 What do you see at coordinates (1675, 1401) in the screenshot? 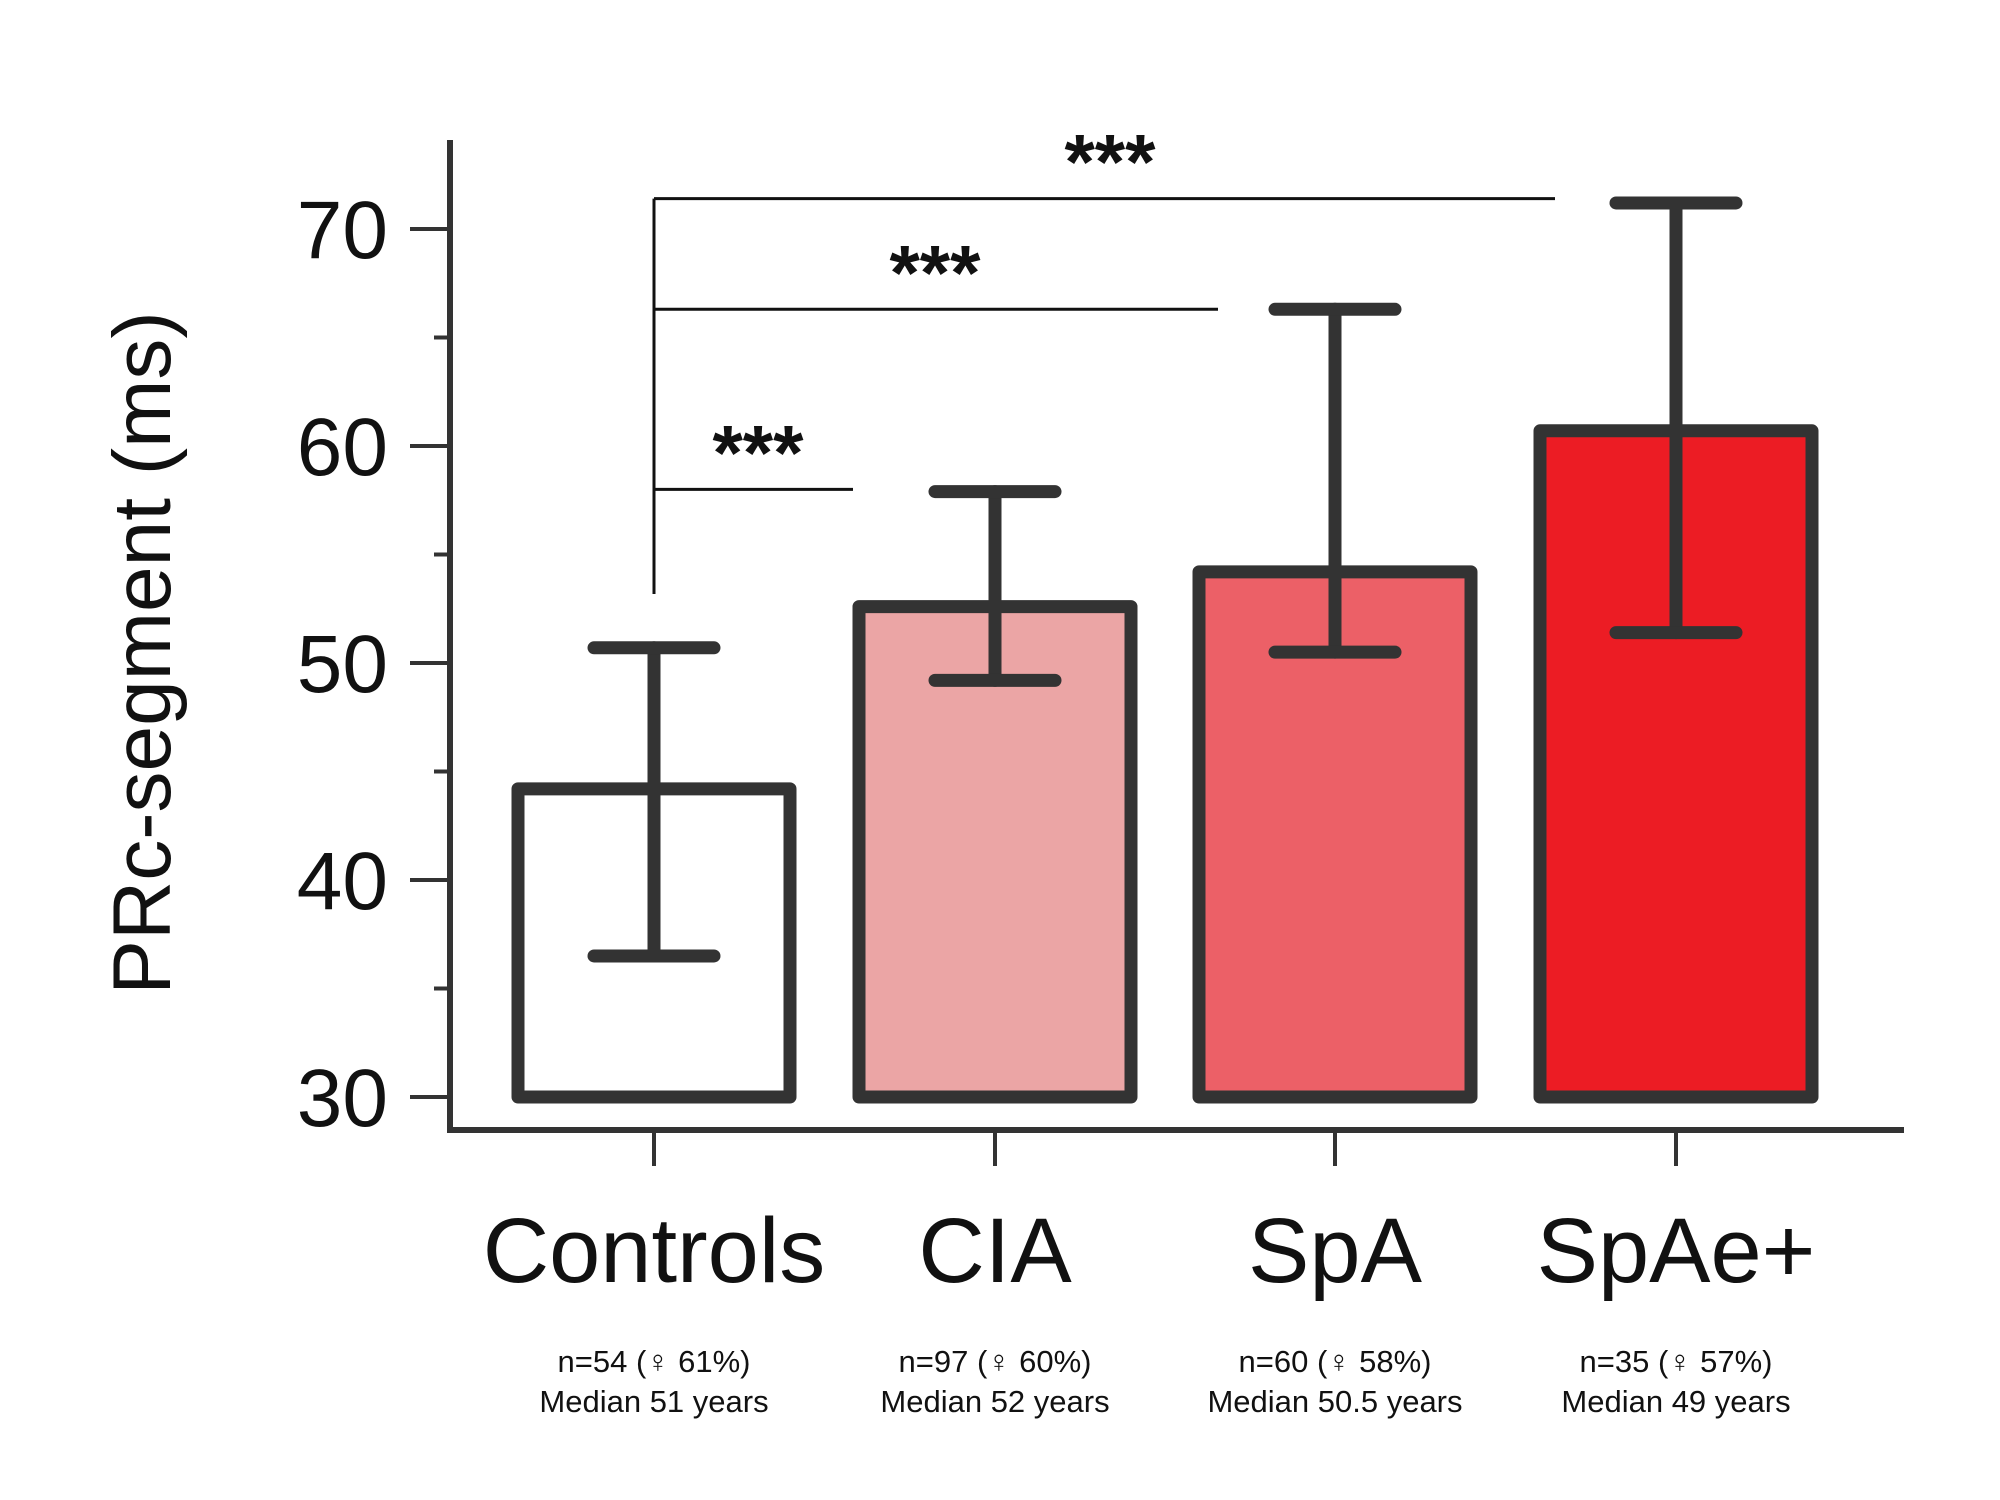
I see `group-age-info: Median 49 years` at bounding box center [1675, 1401].